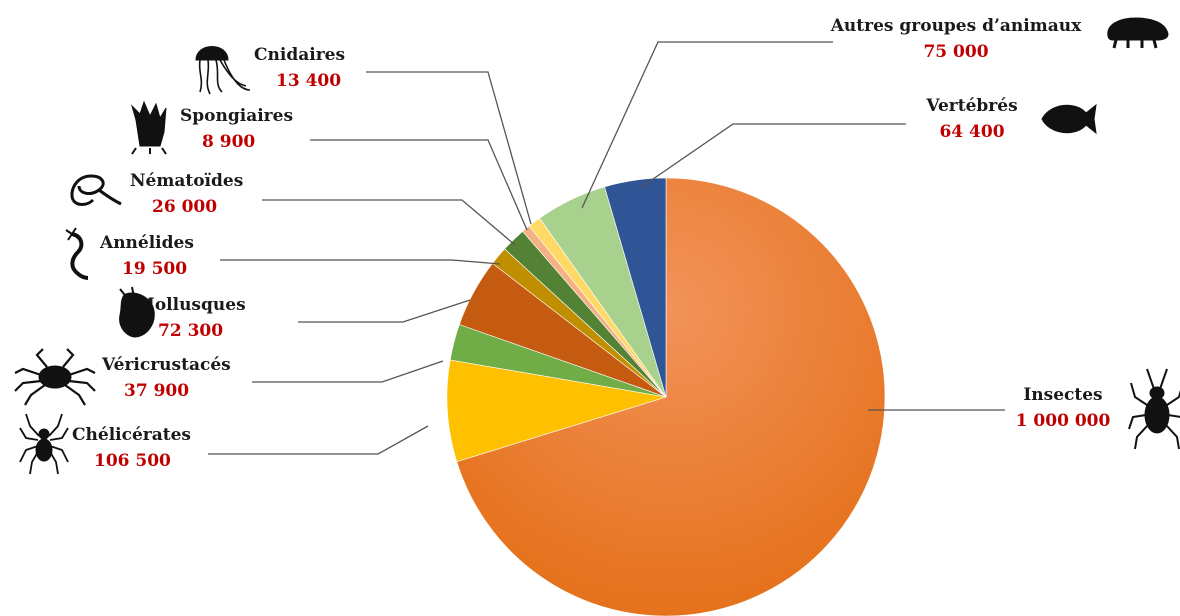  Describe the element at coordinates (971, 106) in the screenshot. I see `slice-name-label: Vertébrés` at that location.